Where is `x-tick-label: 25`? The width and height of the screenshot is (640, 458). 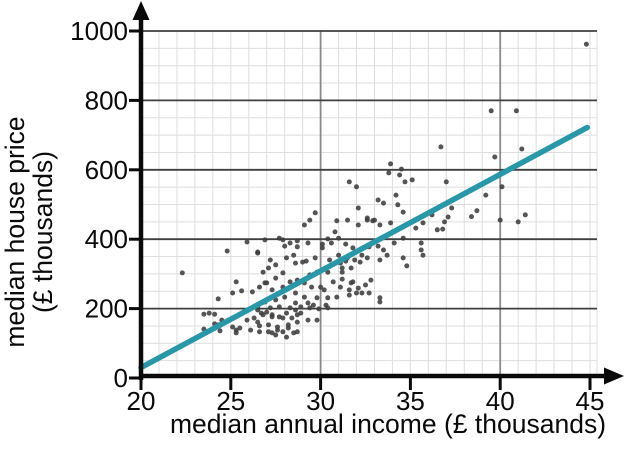
x-tick-label: 25 is located at coordinates (230, 401).